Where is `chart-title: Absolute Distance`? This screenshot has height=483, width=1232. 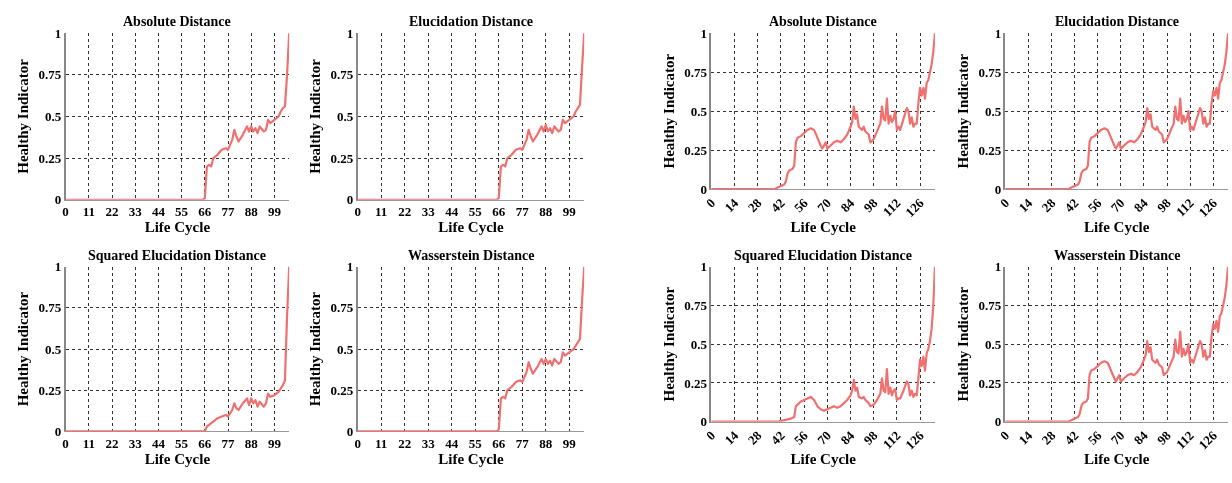 chart-title: Absolute Distance is located at coordinates (823, 21).